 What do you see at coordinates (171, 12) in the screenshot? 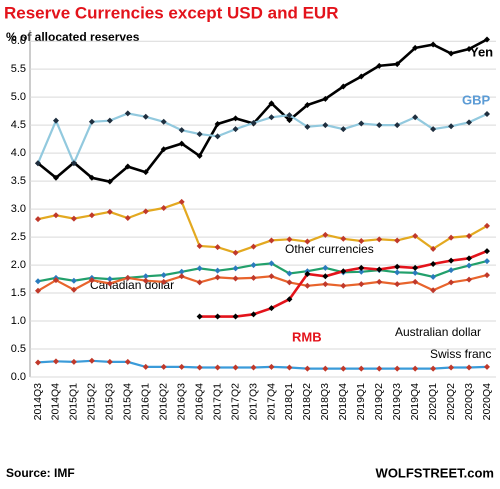
I see `chart-title: Reserve Currencies except USD and EUR` at bounding box center [171, 12].